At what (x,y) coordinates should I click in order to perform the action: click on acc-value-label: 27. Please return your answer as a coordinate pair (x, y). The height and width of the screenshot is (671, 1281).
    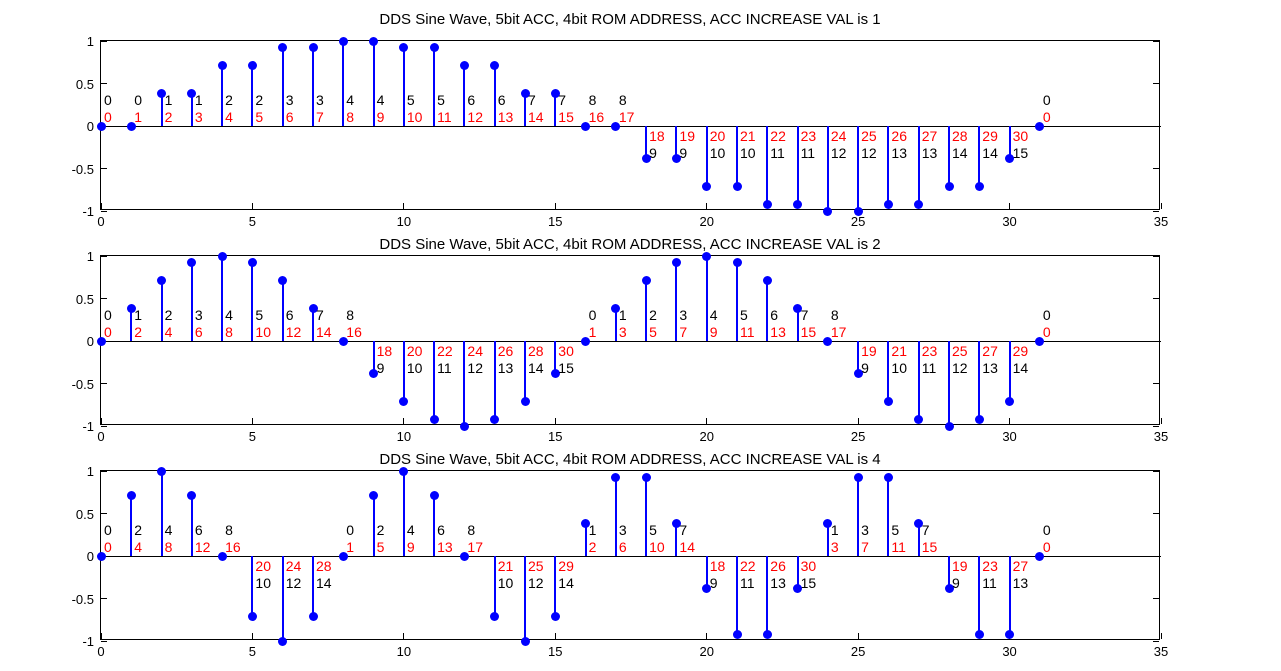
    Looking at the image, I should click on (929, 136).